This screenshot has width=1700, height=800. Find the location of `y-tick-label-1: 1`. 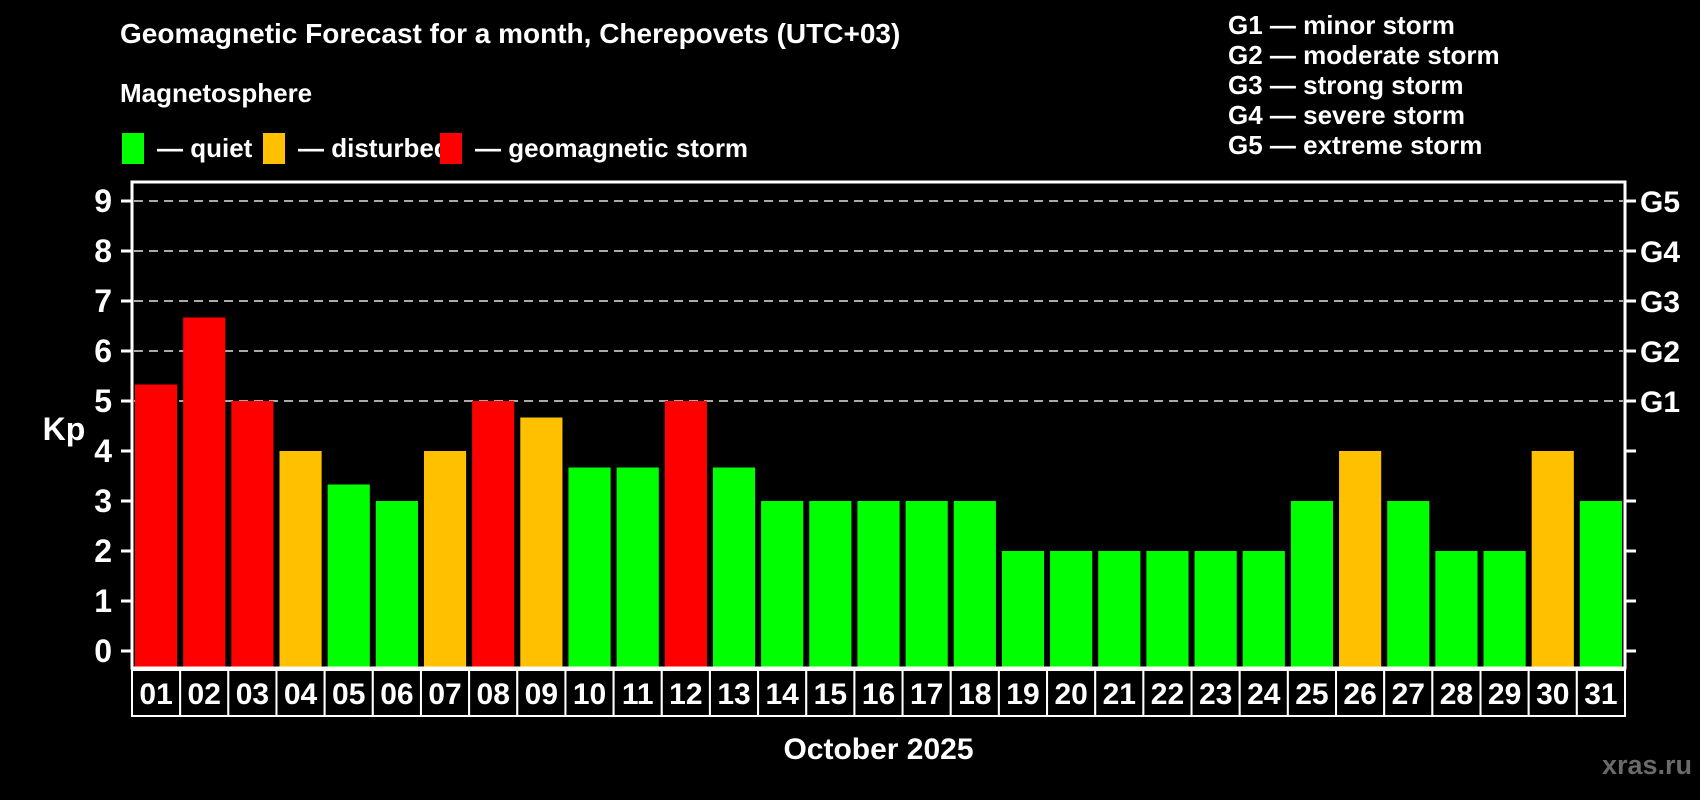

y-tick-label-1: 1 is located at coordinates (103, 601).